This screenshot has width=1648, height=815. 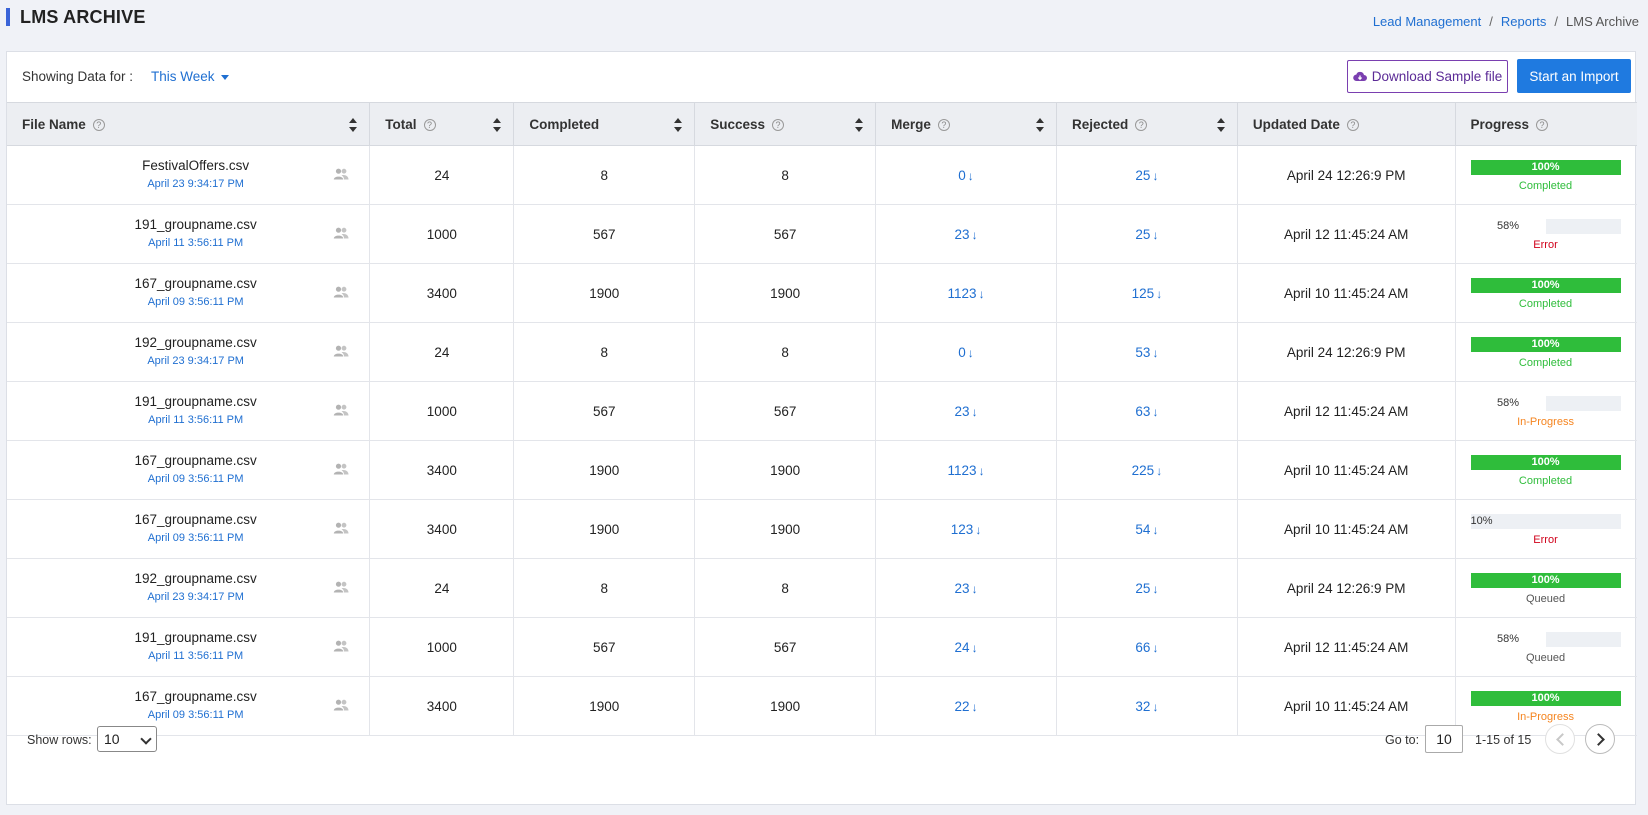 I want to click on file-name: FestivalOffers.csv, so click(x=196, y=165).